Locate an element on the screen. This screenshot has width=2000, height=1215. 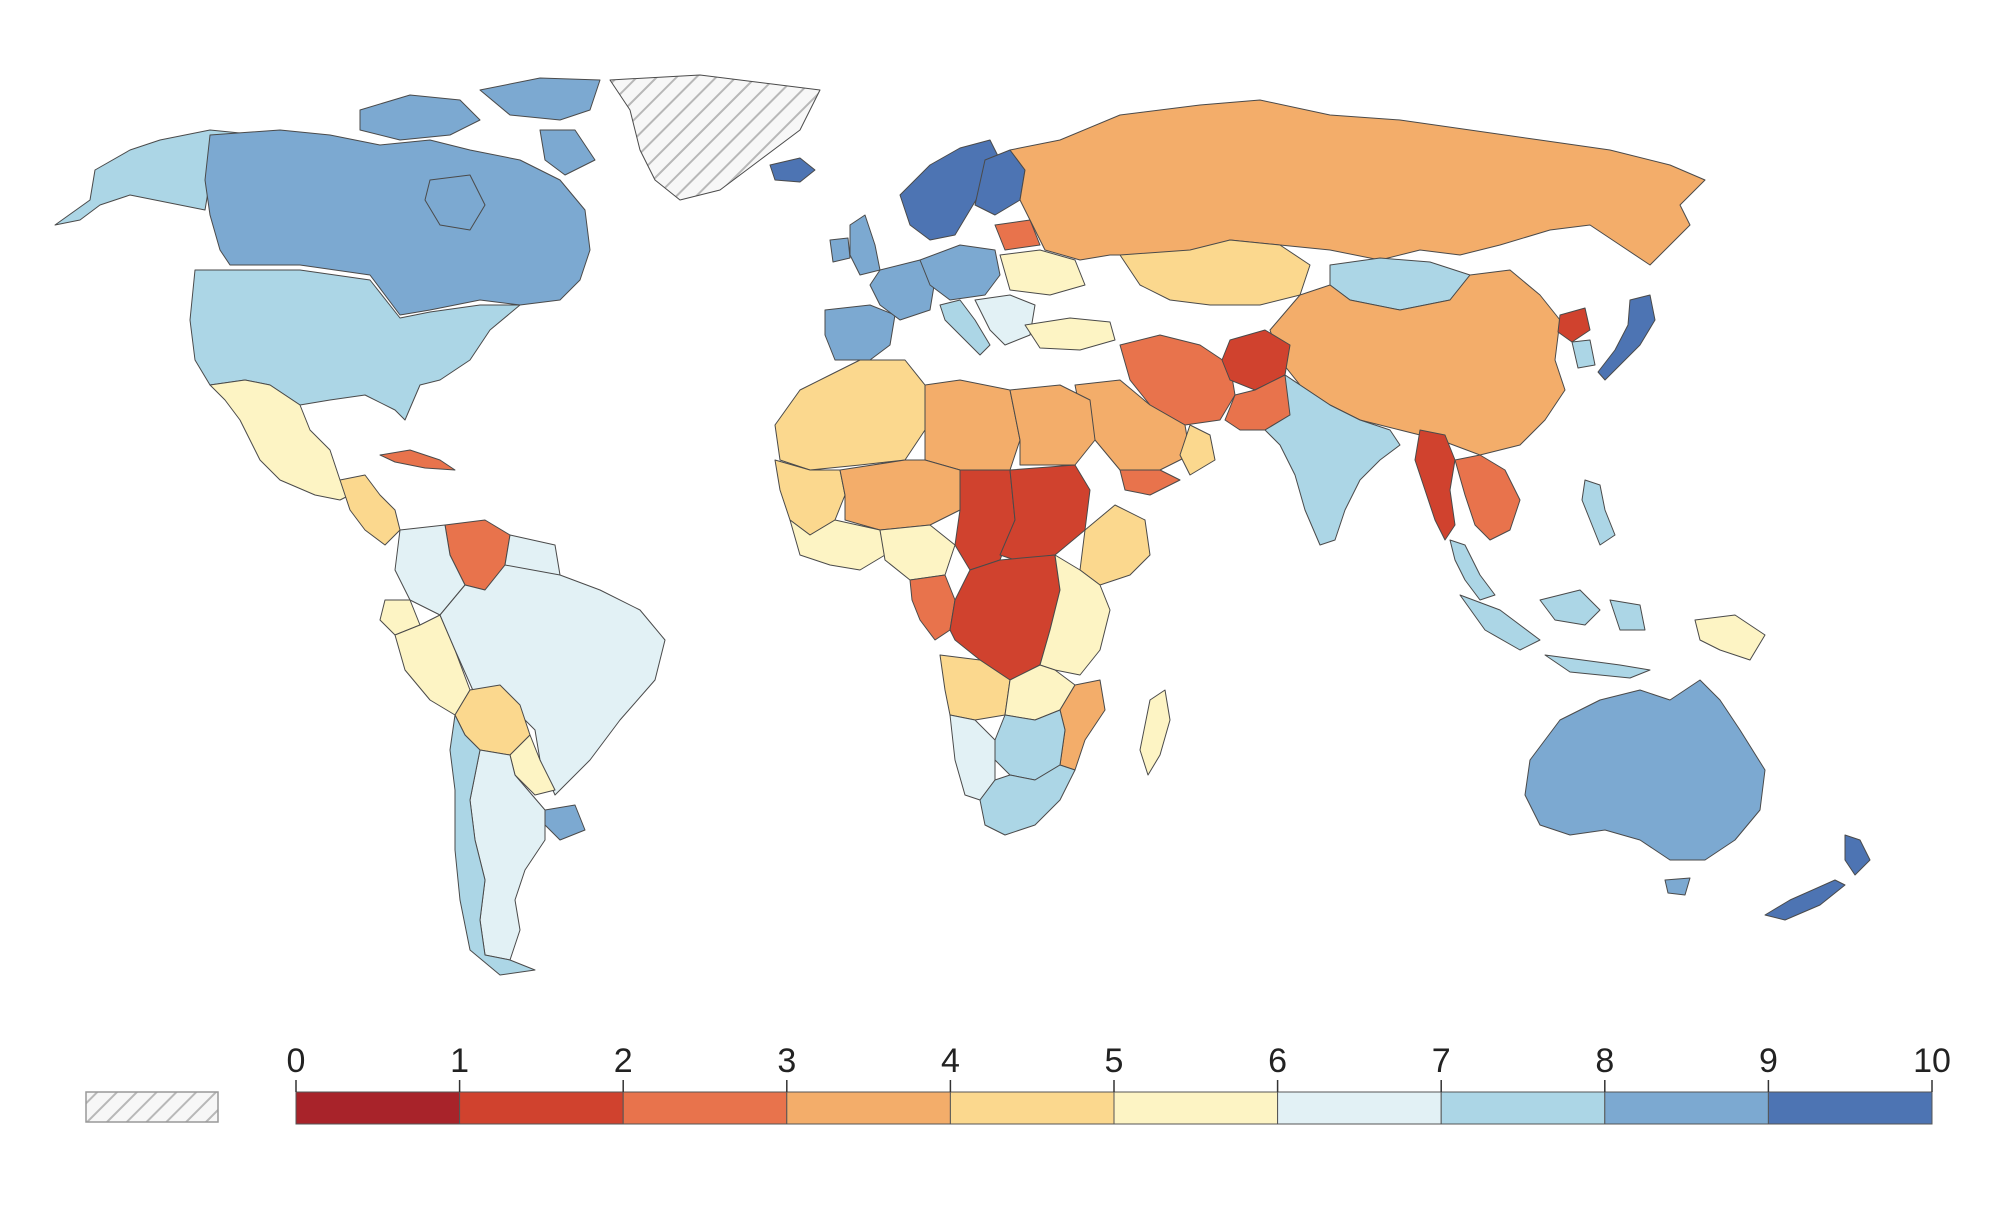
region-south-korea is located at coordinates (1583, 354).